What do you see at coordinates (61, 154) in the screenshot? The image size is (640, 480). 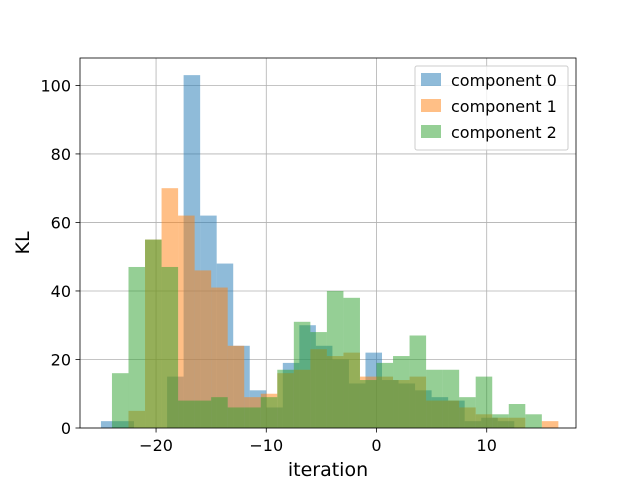 I see `y-tick-label: 80` at bounding box center [61, 154].